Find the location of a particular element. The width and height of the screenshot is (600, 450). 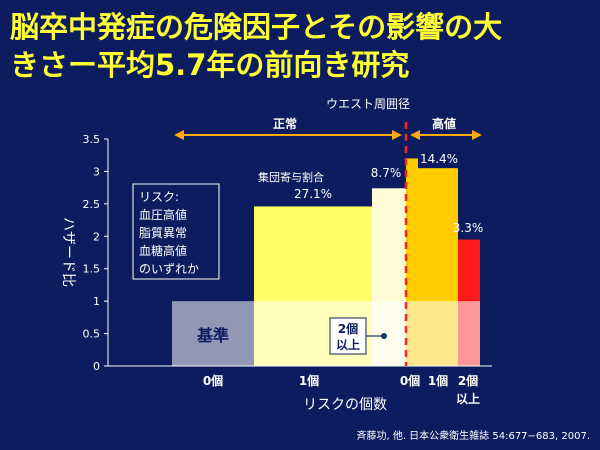

group-label-normal: 正常 is located at coordinates (285, 123).